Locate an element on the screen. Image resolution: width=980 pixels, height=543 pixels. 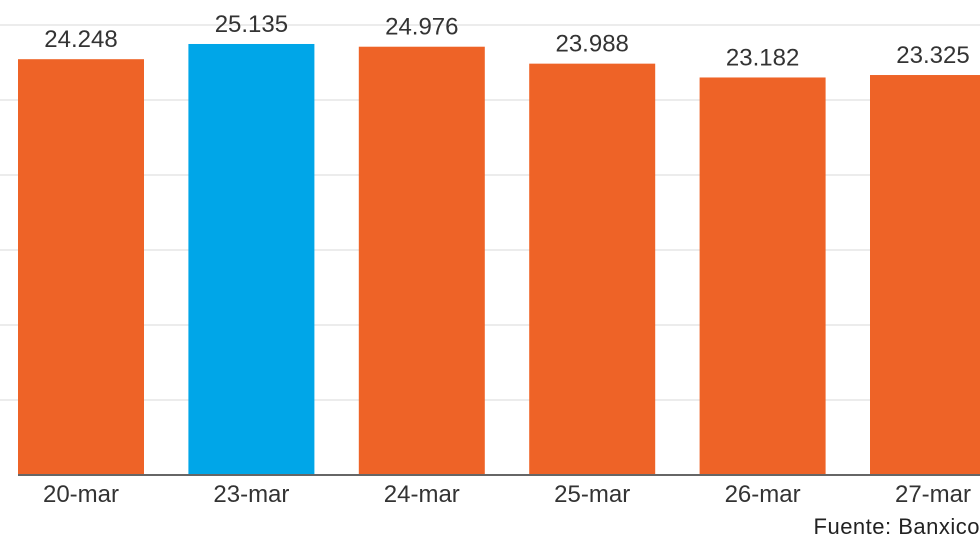
tick-label-27-mar: 27-mar is located at coordinates (933, 494).